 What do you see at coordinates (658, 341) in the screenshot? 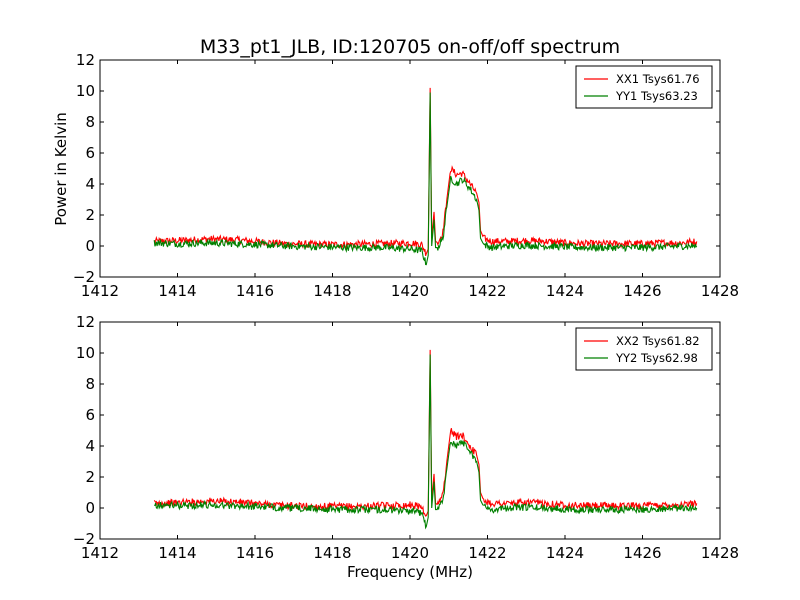
I see `legend-label: XX2 Tsys61.82` at bounding box center [658, 341].